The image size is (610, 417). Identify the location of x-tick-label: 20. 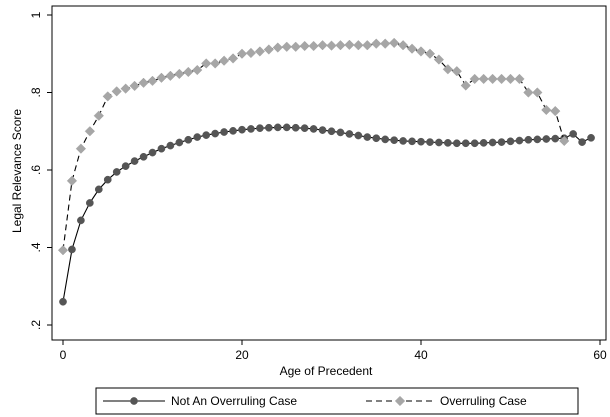
(242, 355).